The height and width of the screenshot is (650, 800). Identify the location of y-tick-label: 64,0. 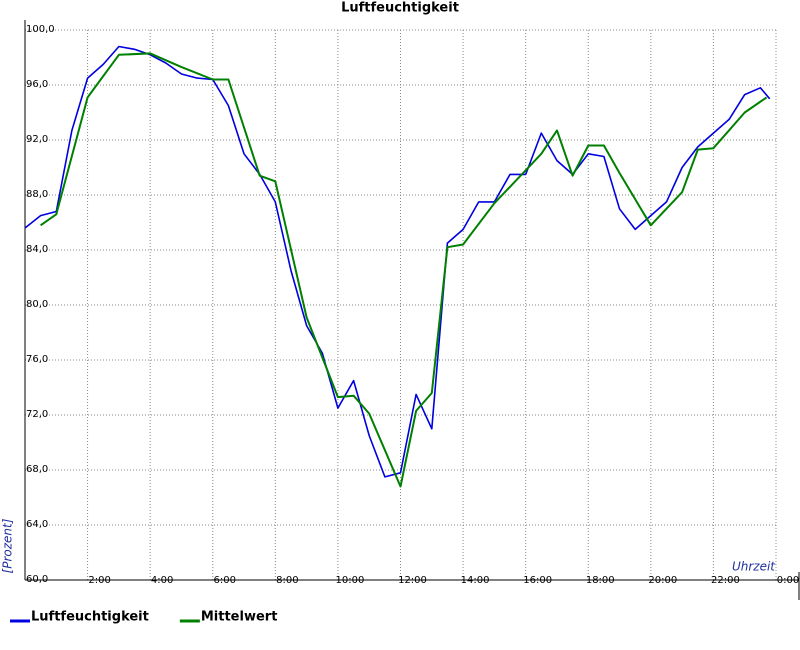
(37, 524).